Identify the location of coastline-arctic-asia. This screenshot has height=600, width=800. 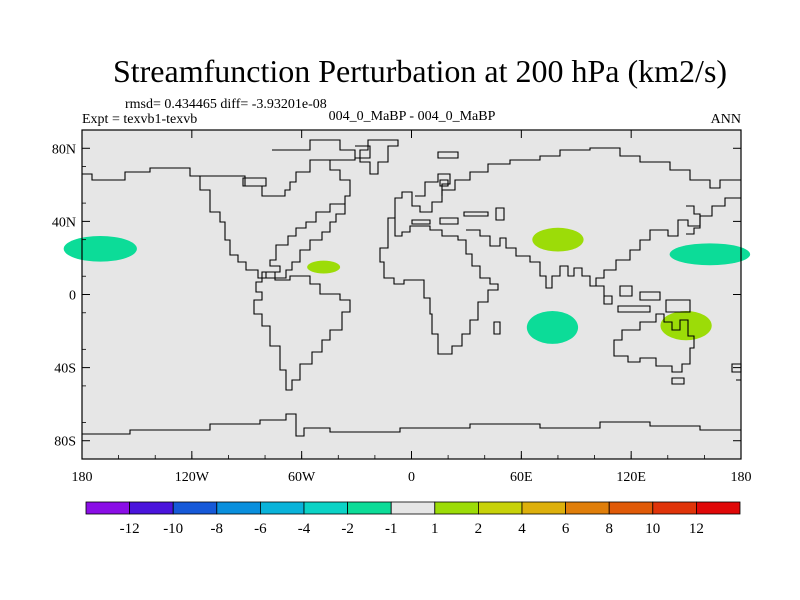
(448, 169).